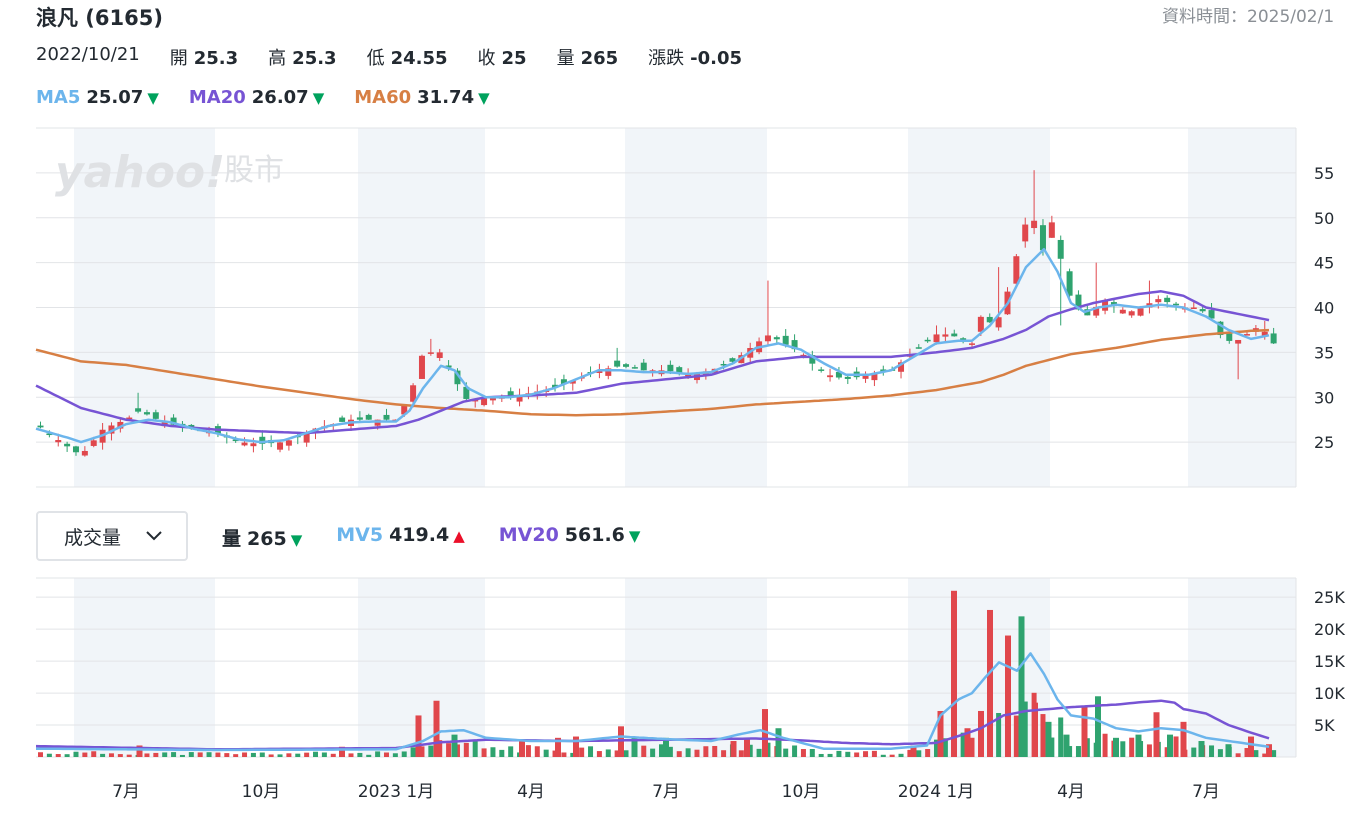  Describe the element at coordinates (419, 58) in the screenshot. I see `low-value: 24.55` at that location.